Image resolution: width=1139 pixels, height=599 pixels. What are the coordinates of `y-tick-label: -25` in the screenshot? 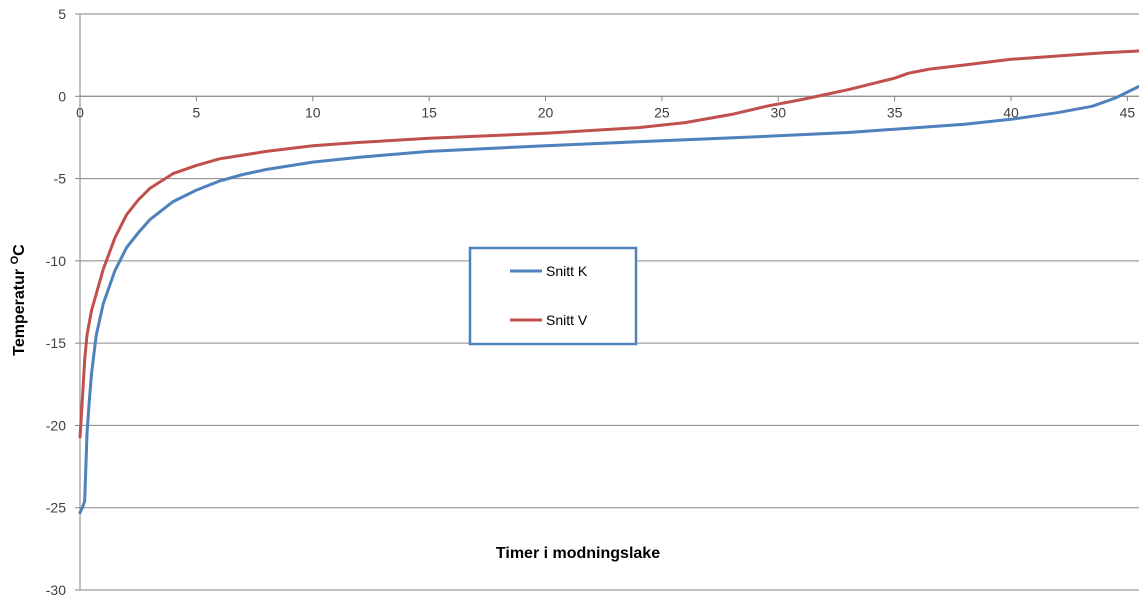 It's located at (56, 508).